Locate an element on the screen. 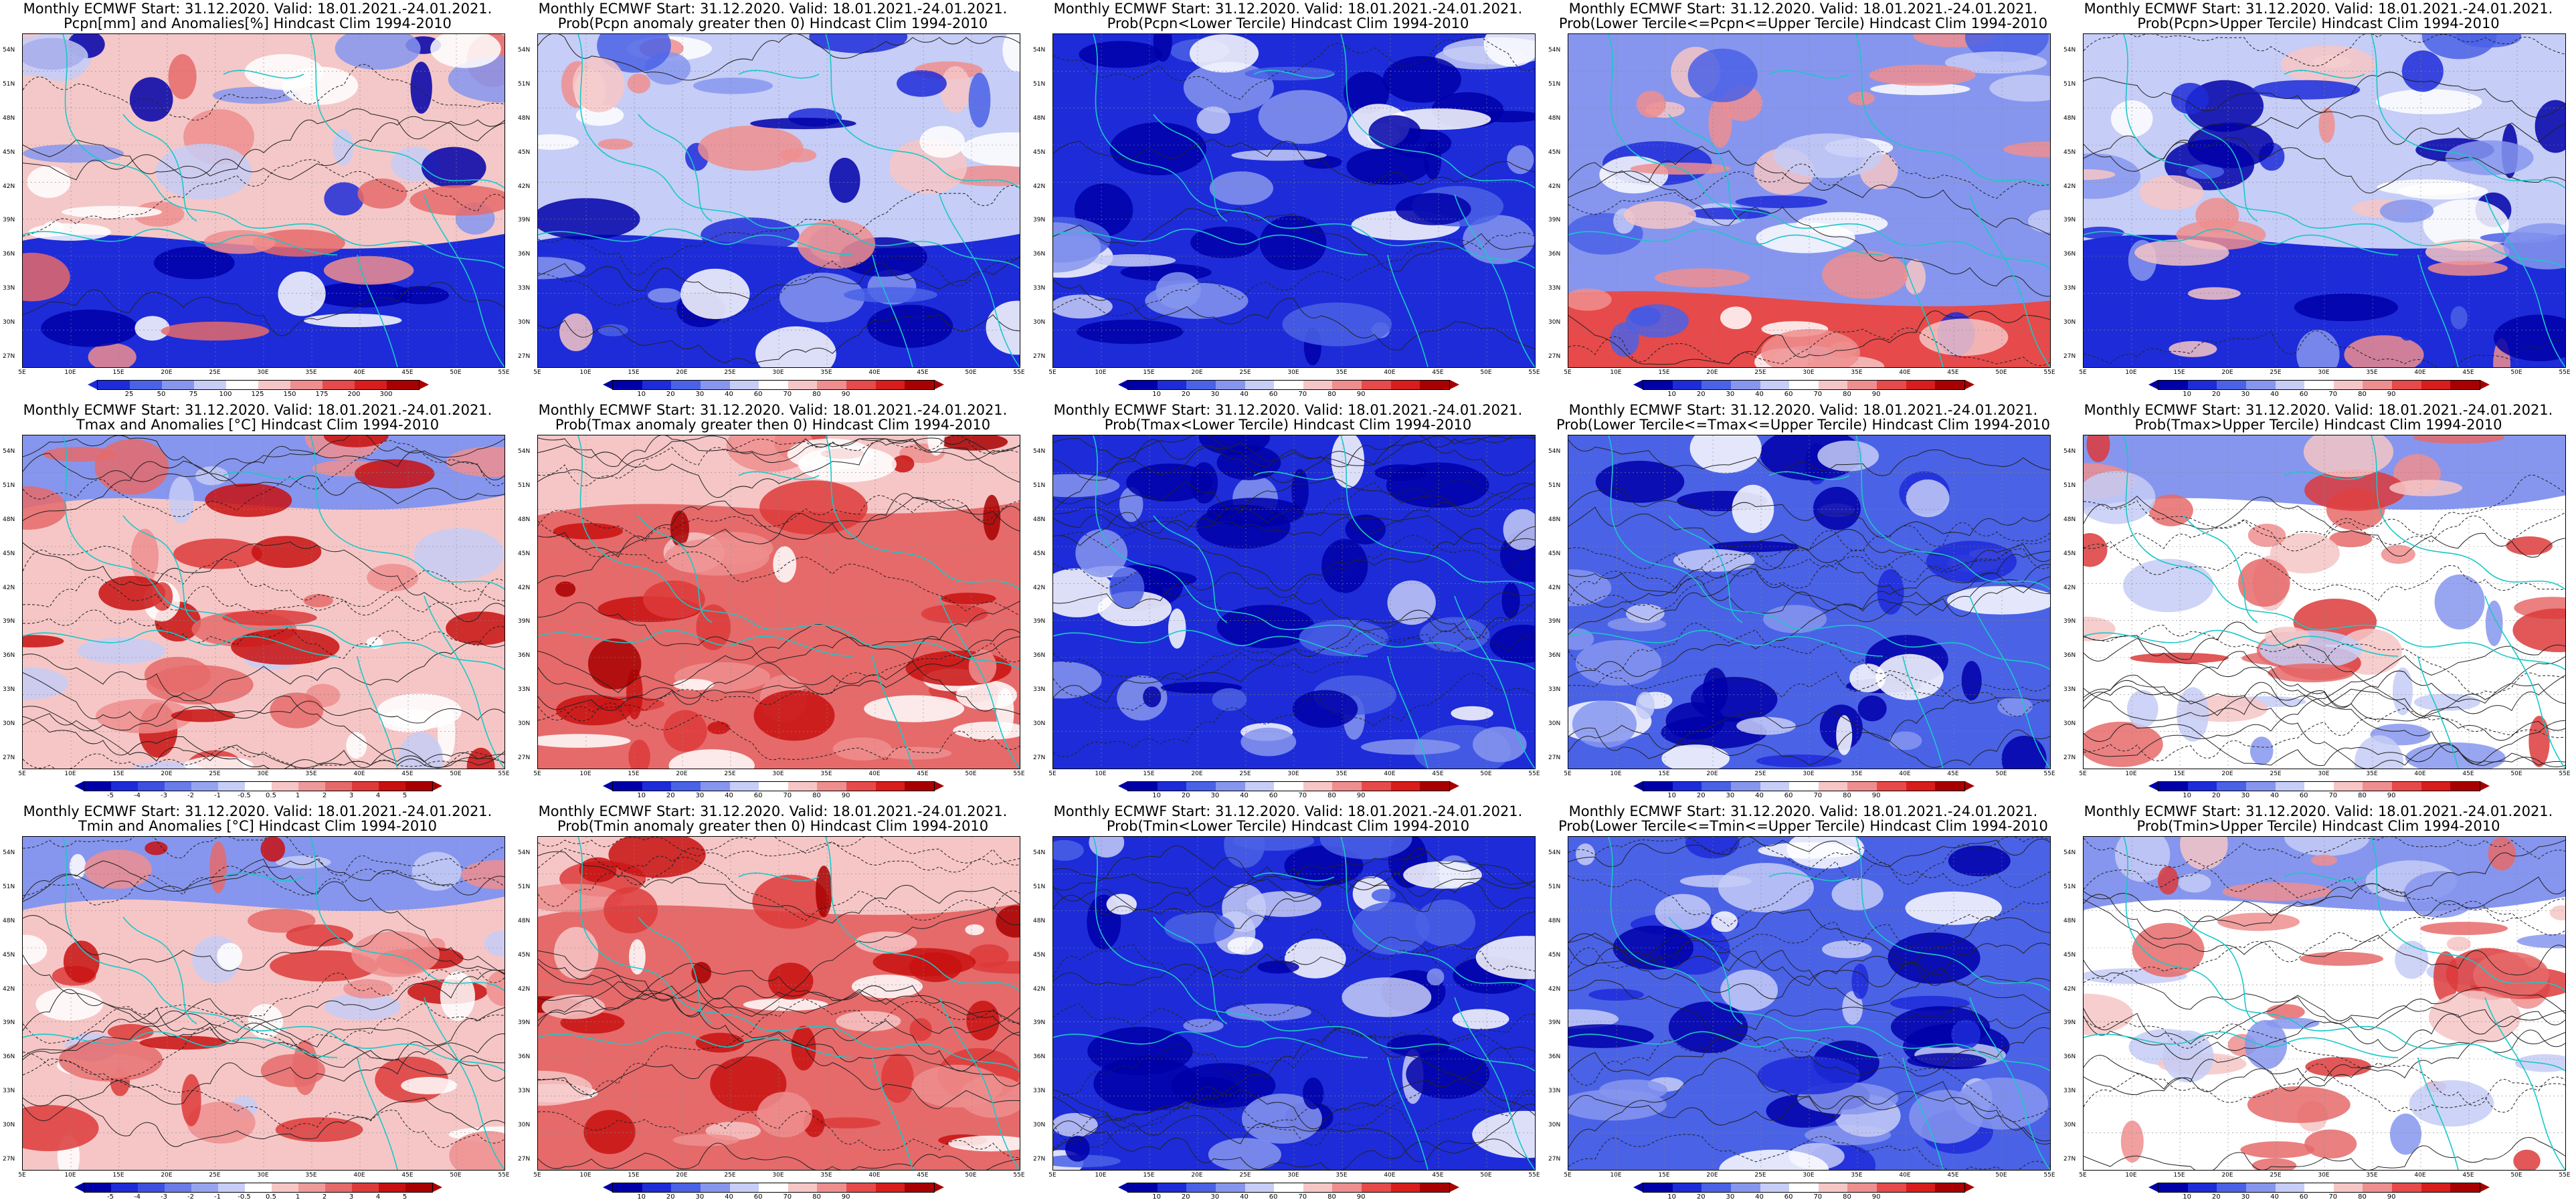 The width and height of the screenshot is (2576, 1204). longitude-label: 55E is located at coordinates (2049, 1175).